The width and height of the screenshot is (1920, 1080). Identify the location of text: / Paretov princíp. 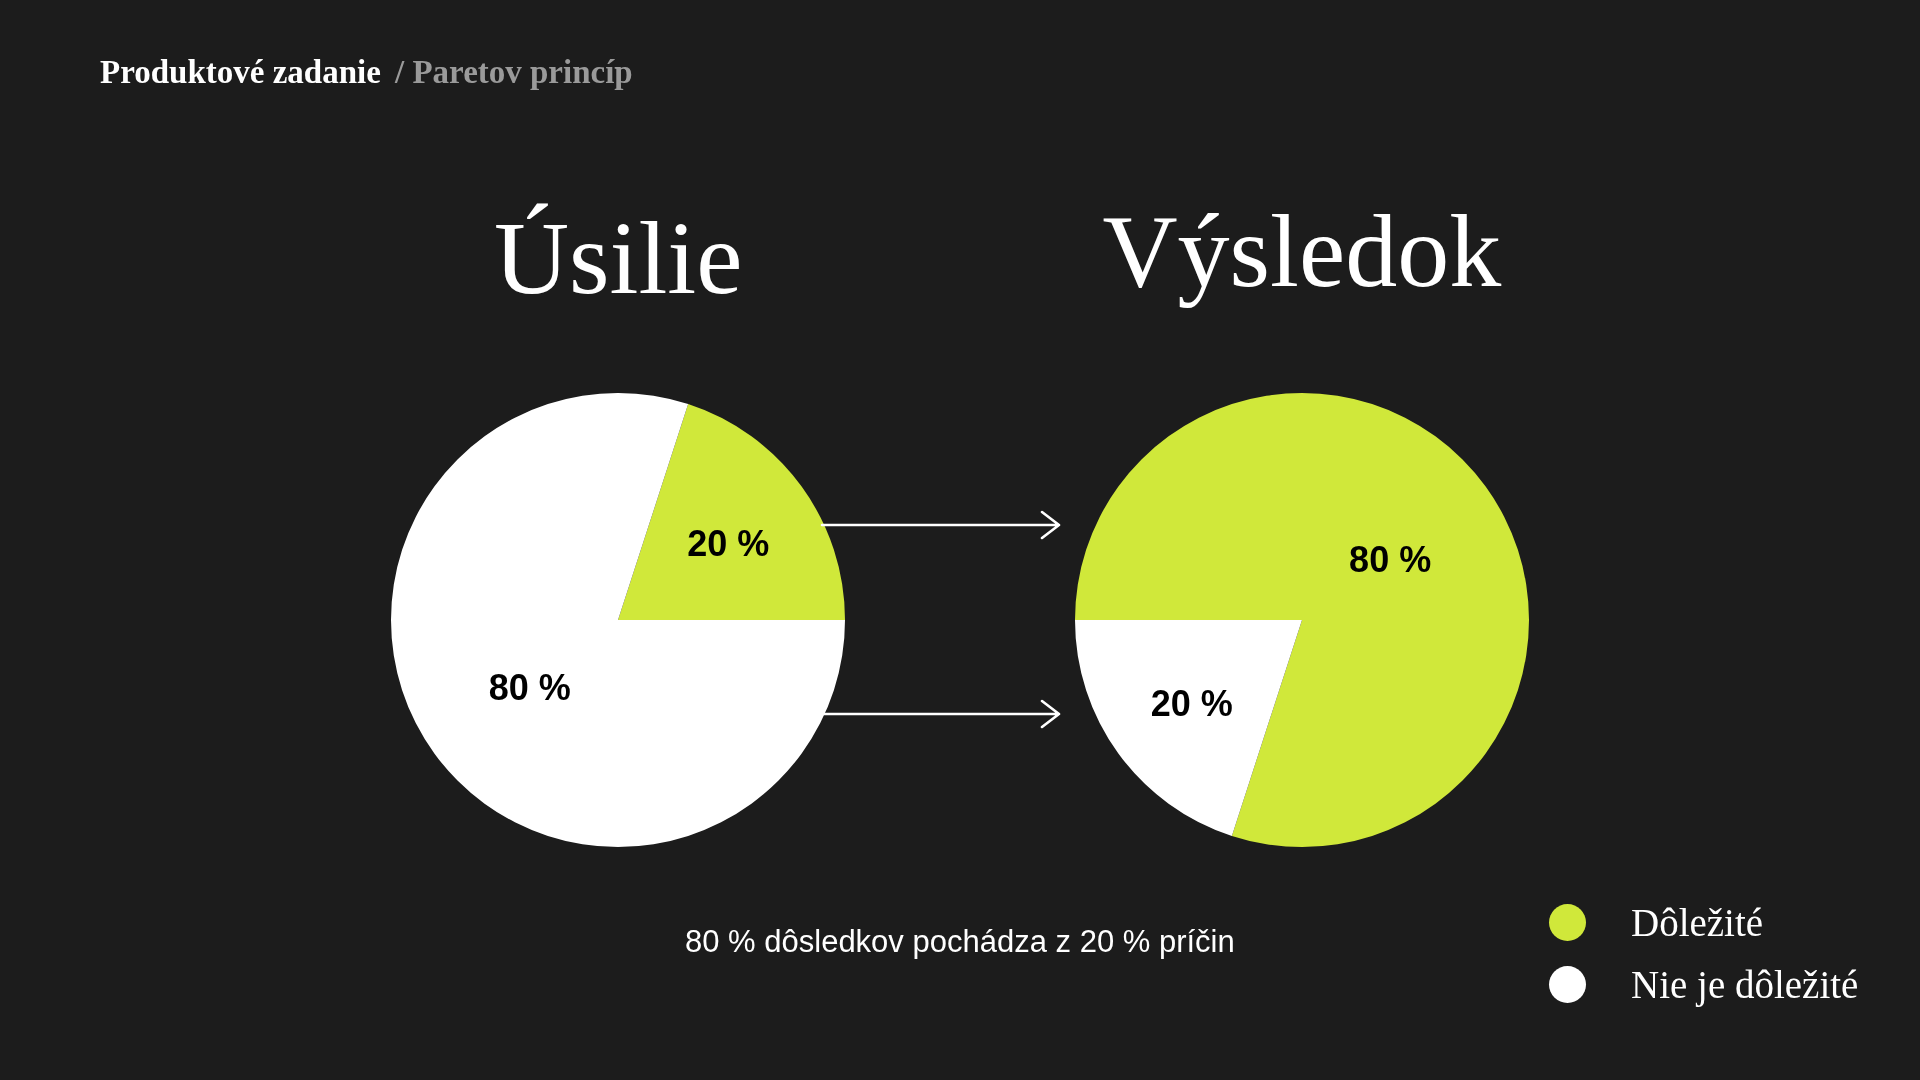
(514, 72).